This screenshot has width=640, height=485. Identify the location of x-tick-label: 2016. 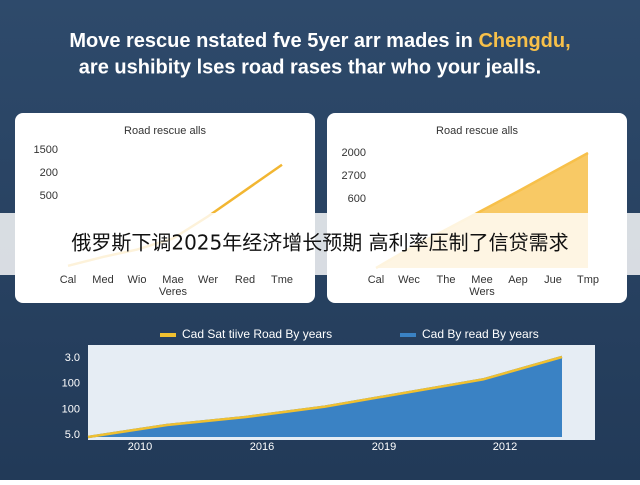
(262, 447).